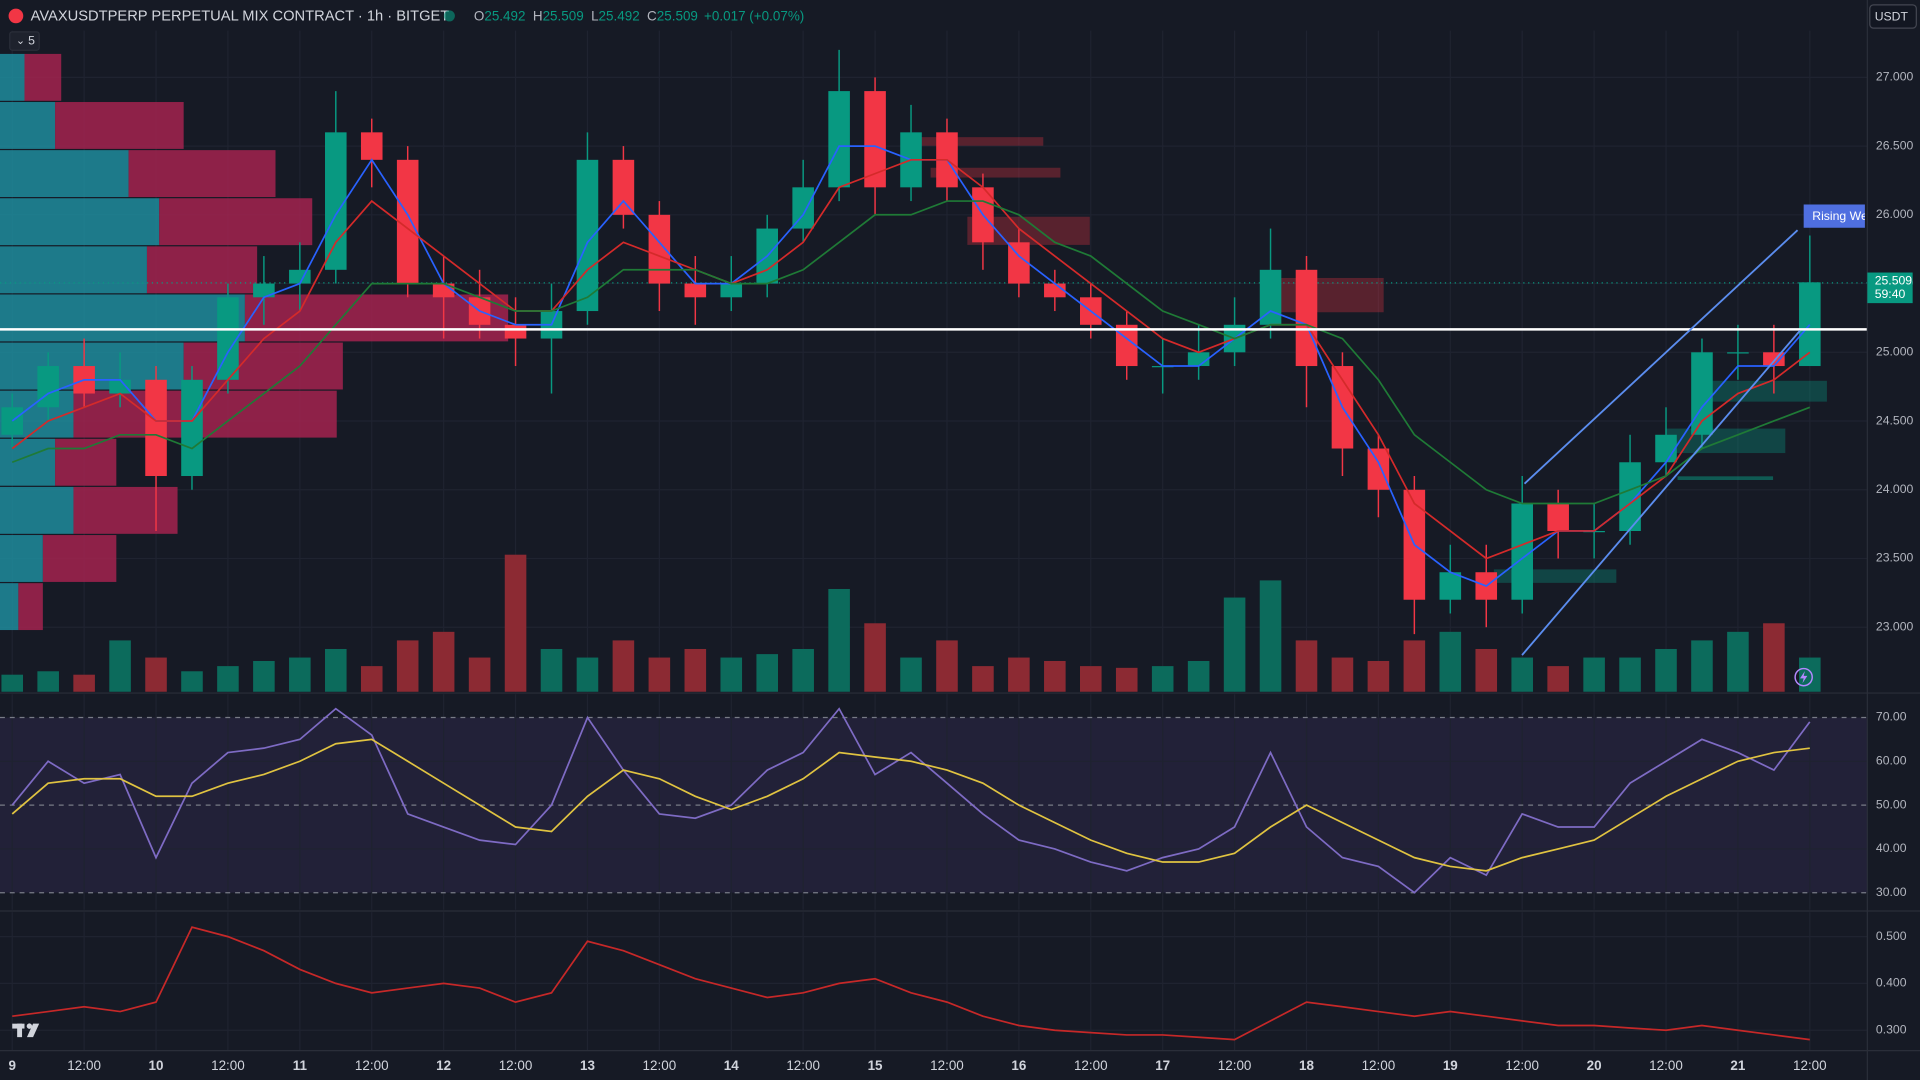 This screenshot has height=1080, width=1920. I want to click on y-tick-label: 26.000, so click(1895, 214).